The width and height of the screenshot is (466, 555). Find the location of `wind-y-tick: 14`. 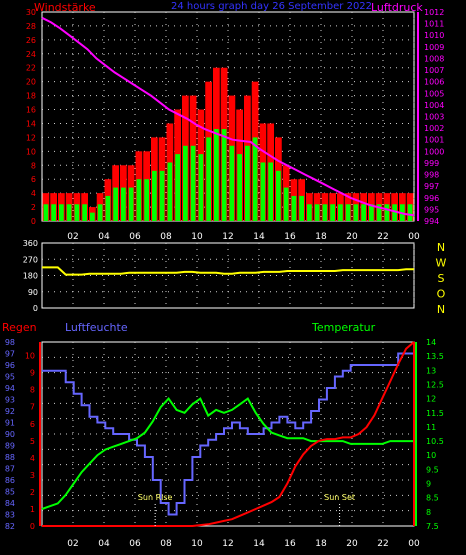

wind-y-tick: 14 is located at coordinates (31, 123).